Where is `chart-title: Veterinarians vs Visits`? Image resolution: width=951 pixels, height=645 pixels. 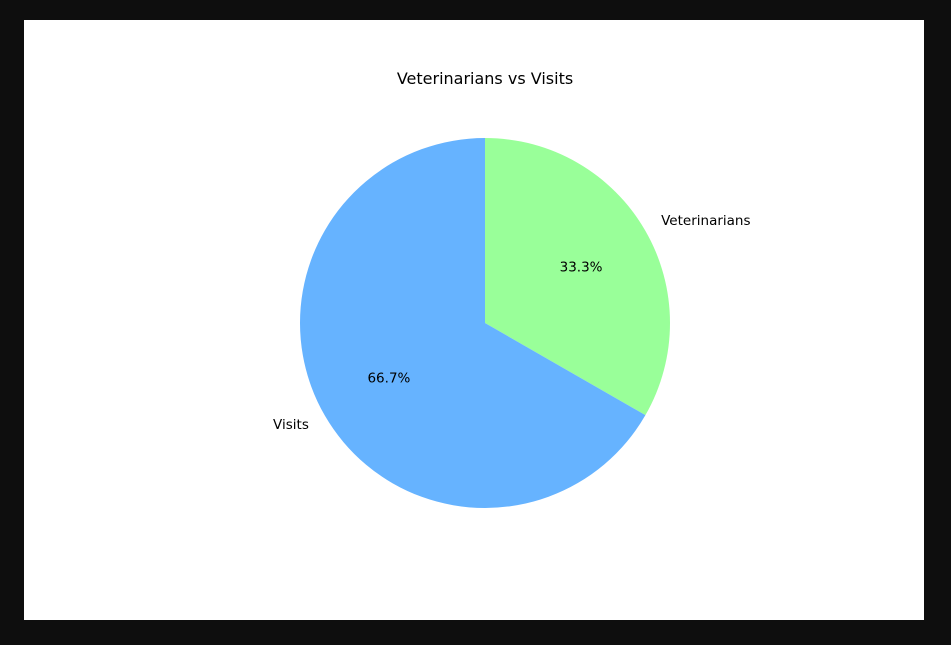 chart-title: Veterinarians vs Visits is located at coordinates (485, 78).